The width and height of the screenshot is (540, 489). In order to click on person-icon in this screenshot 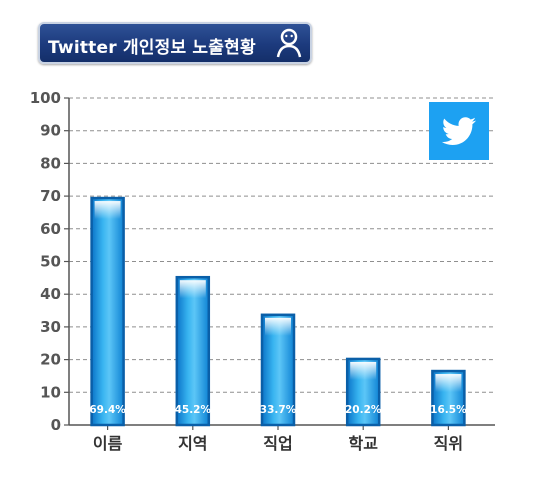, I will do `click(289, 43)`.